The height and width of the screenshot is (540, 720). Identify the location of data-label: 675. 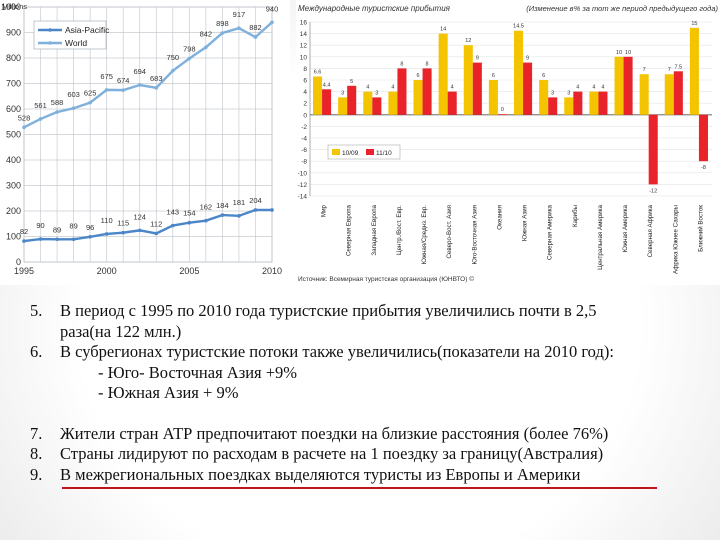
(106, 76).